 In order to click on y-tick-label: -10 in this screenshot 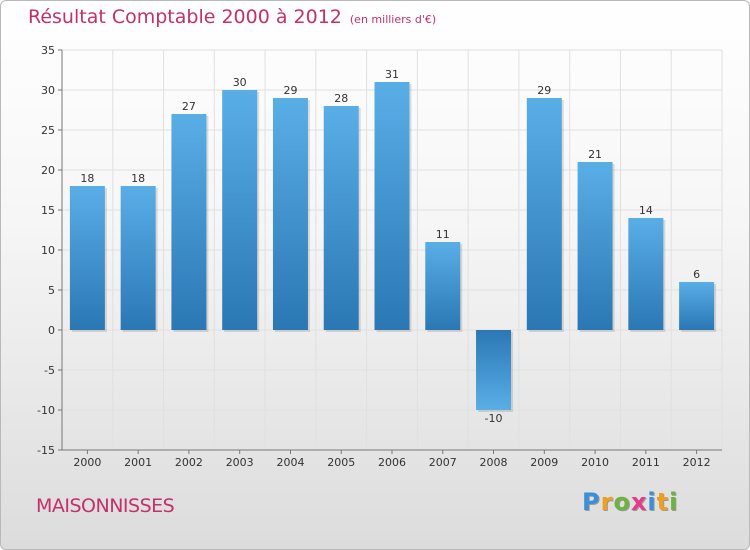, I will do `click(46, 410)`.